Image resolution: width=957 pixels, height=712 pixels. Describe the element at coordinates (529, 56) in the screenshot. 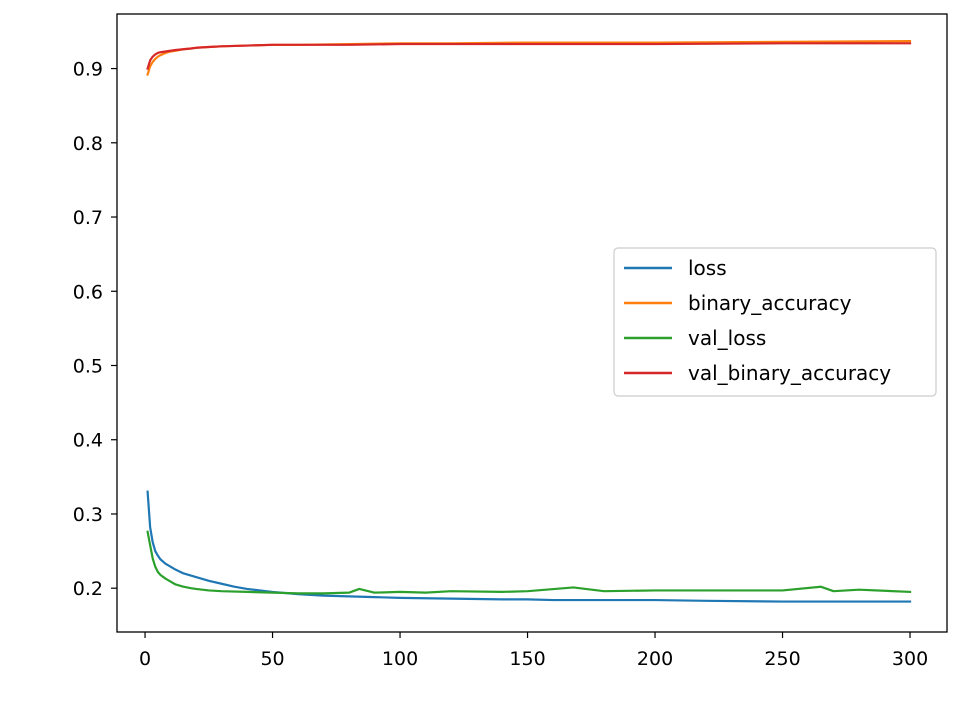

I see `series-line-val-binary-accuracy` at that location.